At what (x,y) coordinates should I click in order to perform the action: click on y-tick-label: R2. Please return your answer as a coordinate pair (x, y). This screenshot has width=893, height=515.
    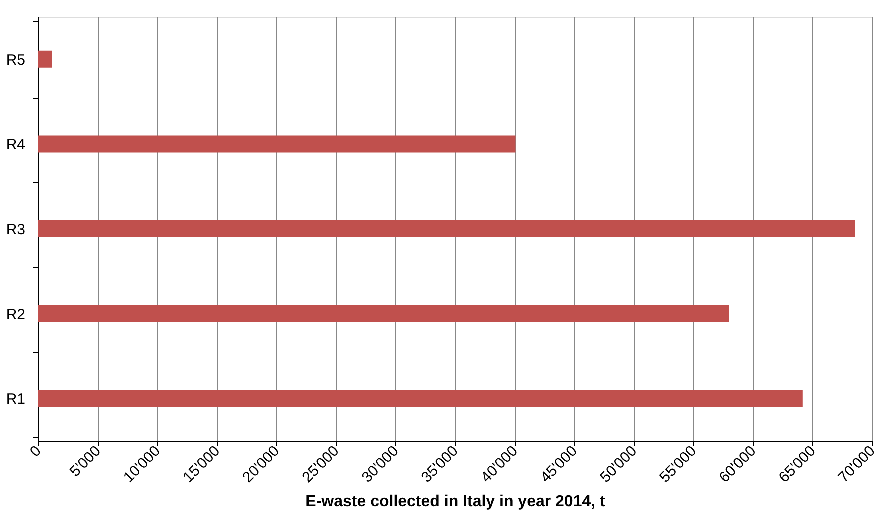
    Looking at the image, I should click on (16, 315).